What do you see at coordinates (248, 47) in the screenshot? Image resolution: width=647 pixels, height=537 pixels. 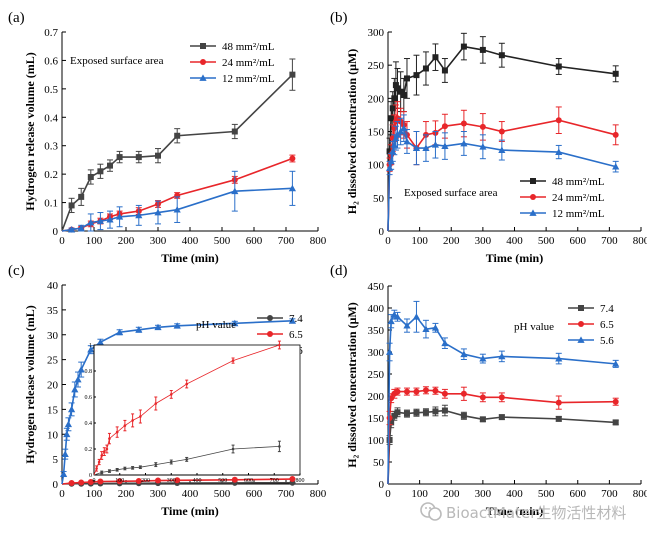 I see `legend-label: 48 mm²/mL` at bounding box center [248, 47].